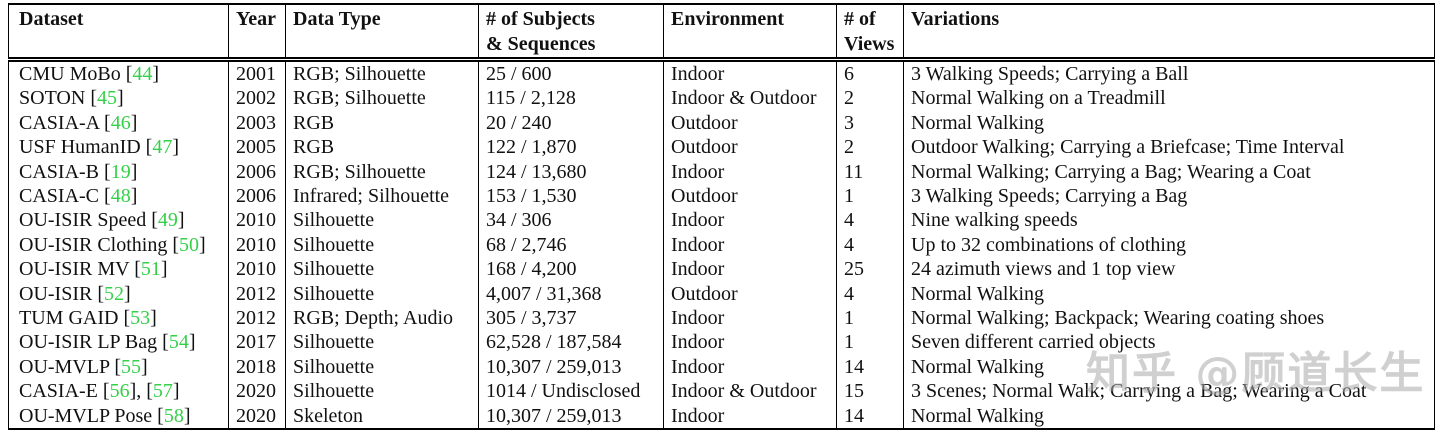 This screenshot has height=441, width=1440. What do you see at coordinates (1169, 245) in the screenshot?
I see `variations-cell: Up to 32 combinations of clothing` at bounding box center [1169, 245].